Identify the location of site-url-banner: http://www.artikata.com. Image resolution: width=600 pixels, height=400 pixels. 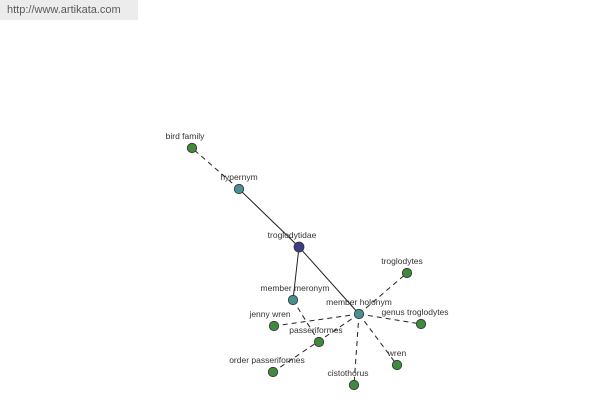
(69, 10).